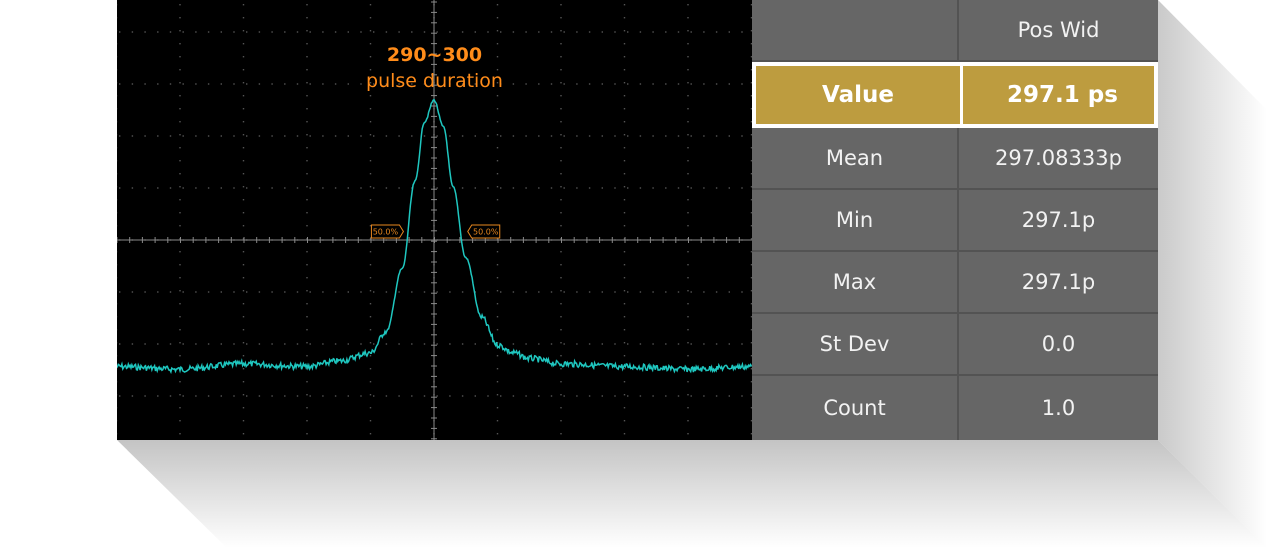 The width and height of the screenshot is (1277, 558). I want to click on marker-box, so click(387, 231).